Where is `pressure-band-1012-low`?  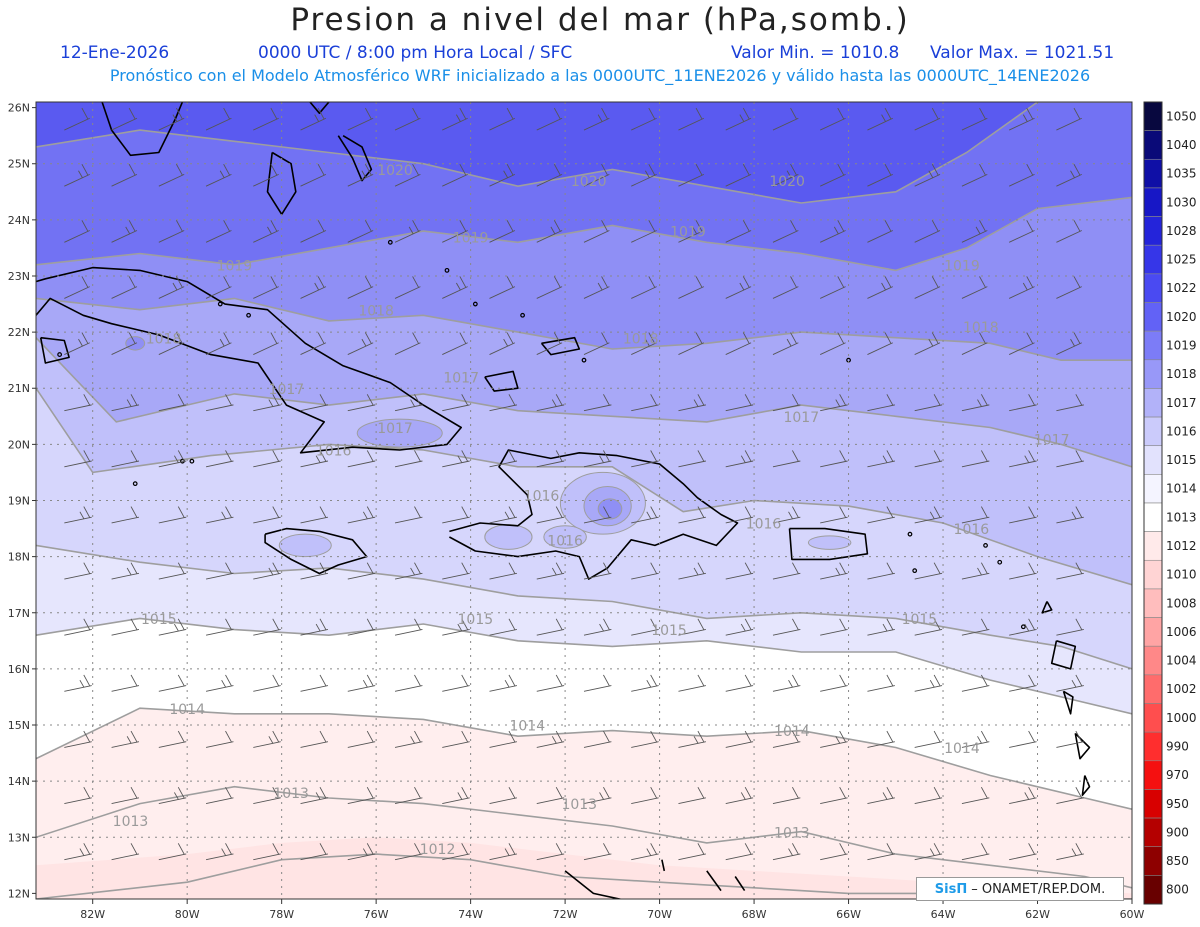
pressure-band-1012-low is located at coordinates (584, 868).